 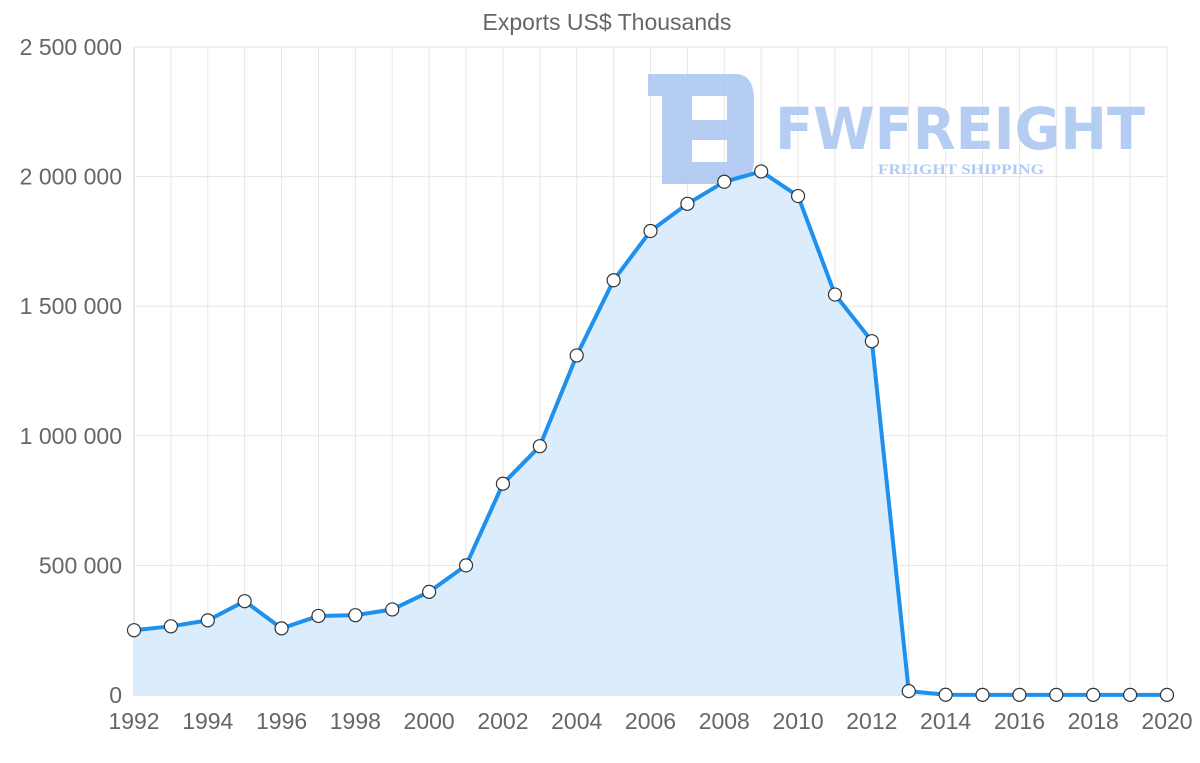 What do you see at coordinates (961, 170) in the screenshot?
I see `watermark-tagline: FREIGHT SHIPPING` at bounding box center [961, 170].